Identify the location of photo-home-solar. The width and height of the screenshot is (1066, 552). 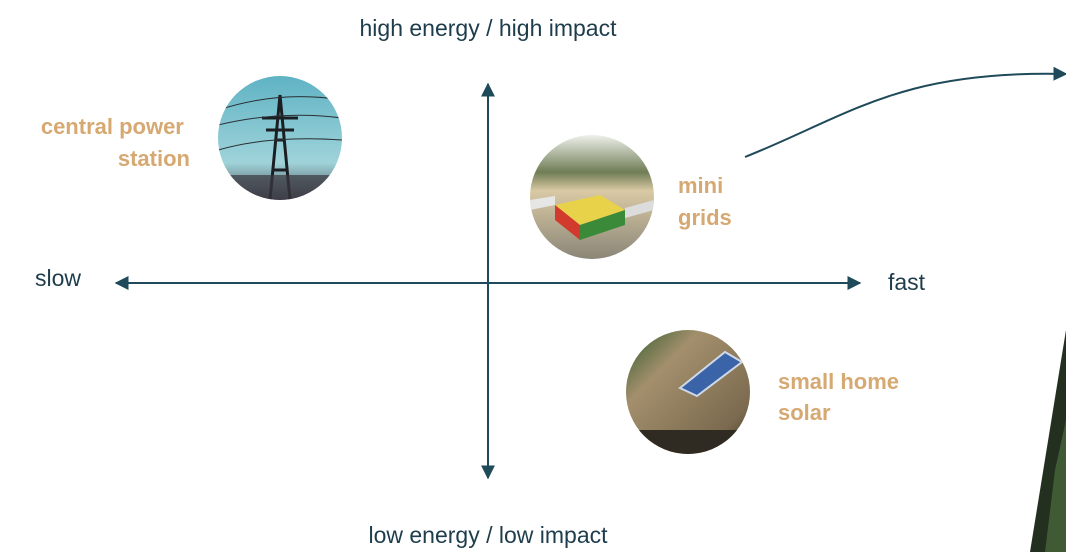
(688, 392).